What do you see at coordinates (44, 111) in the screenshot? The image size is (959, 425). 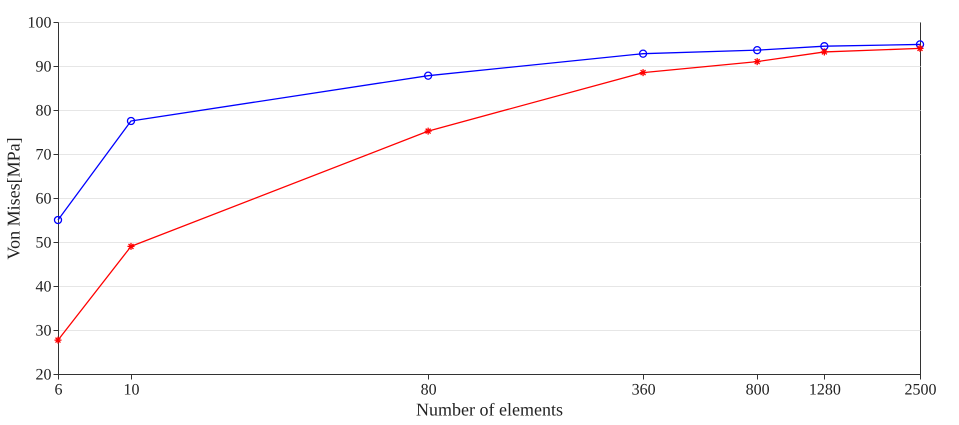 I see `y-tick-label: 80` at bounding box center [44, 111].